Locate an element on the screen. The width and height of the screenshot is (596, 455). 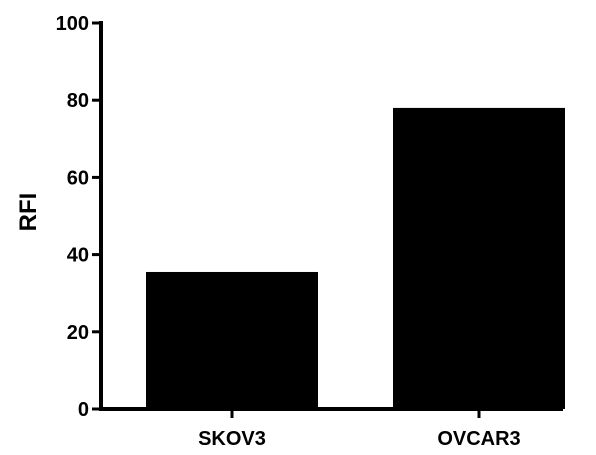
y-tick-label: 100 is located at coordinates (72, 24).